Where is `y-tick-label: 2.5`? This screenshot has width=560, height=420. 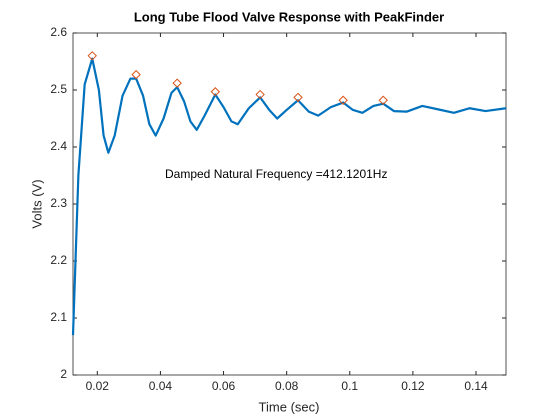 y-tick-label: 2.5 is located at coordinates (58, 89).